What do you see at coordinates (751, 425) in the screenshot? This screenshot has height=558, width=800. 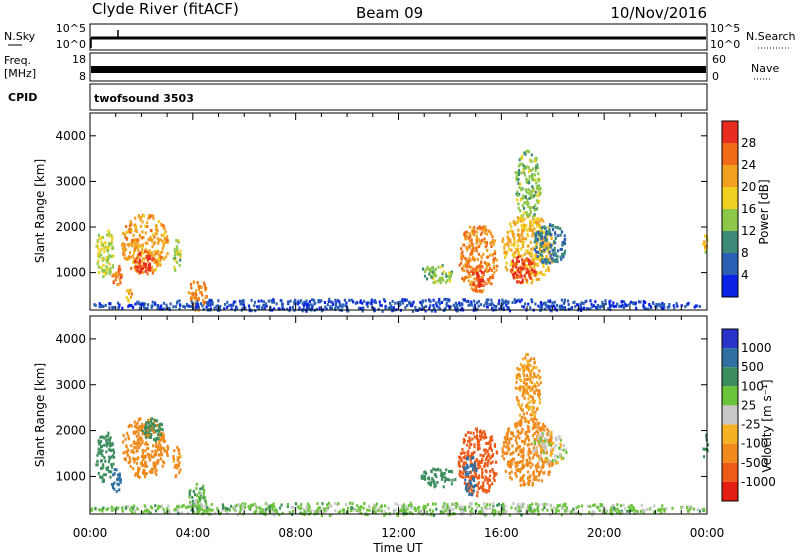 I see `velocity-colorbar-tick: -25` at bounding box center [751, 425].